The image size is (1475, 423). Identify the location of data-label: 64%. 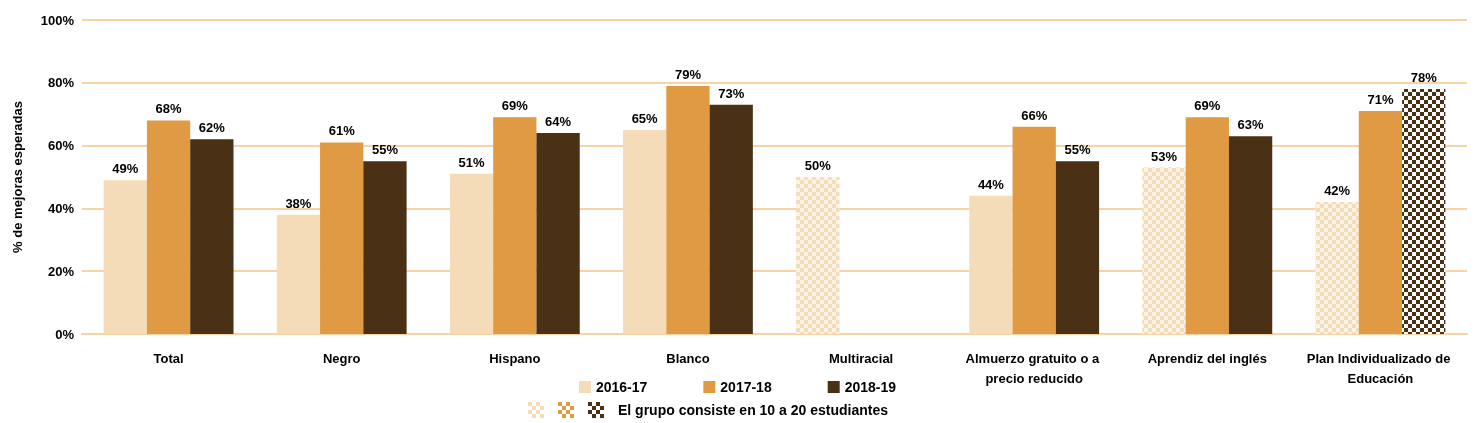
(558, 122).